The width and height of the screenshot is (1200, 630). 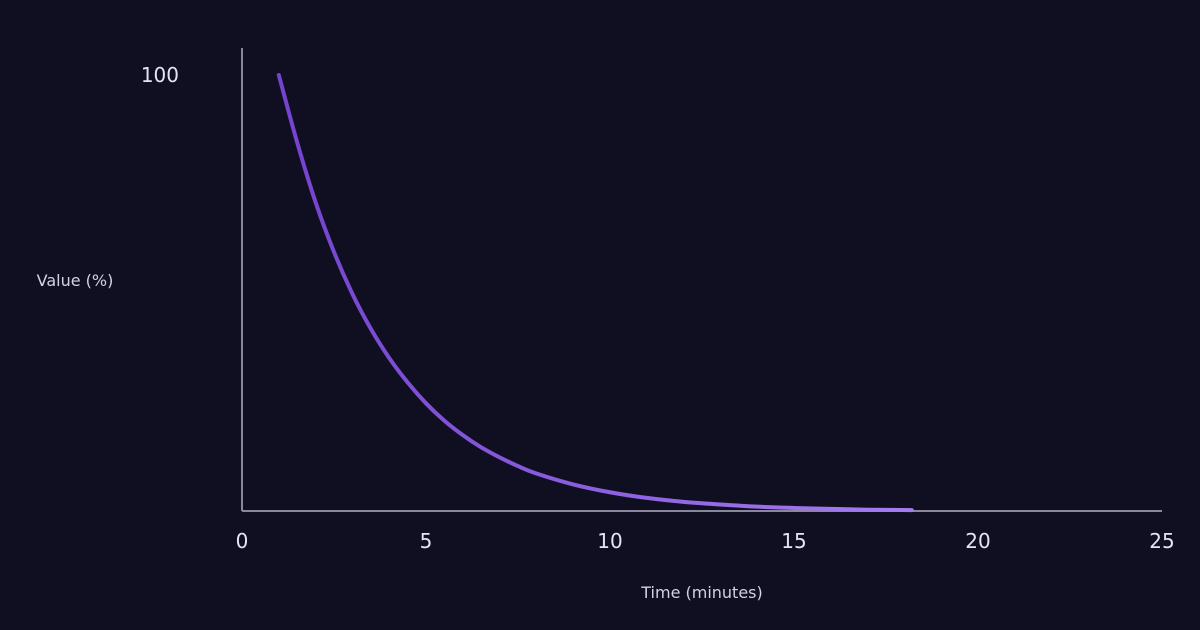 I want to click on x-tick-label: 25, so click(x=1161, y=541).